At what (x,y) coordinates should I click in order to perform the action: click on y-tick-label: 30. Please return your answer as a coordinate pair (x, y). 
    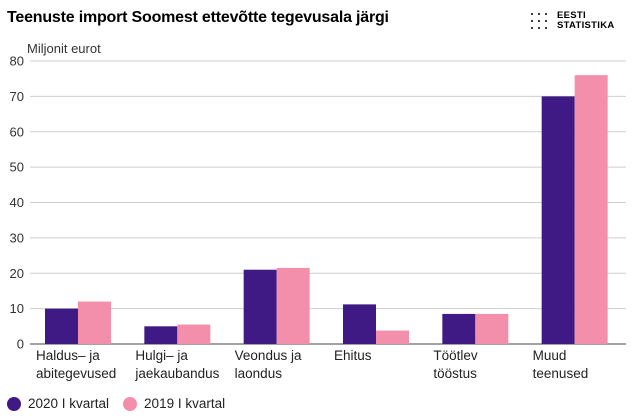
    Looking at the image, I should click on (17, 237).